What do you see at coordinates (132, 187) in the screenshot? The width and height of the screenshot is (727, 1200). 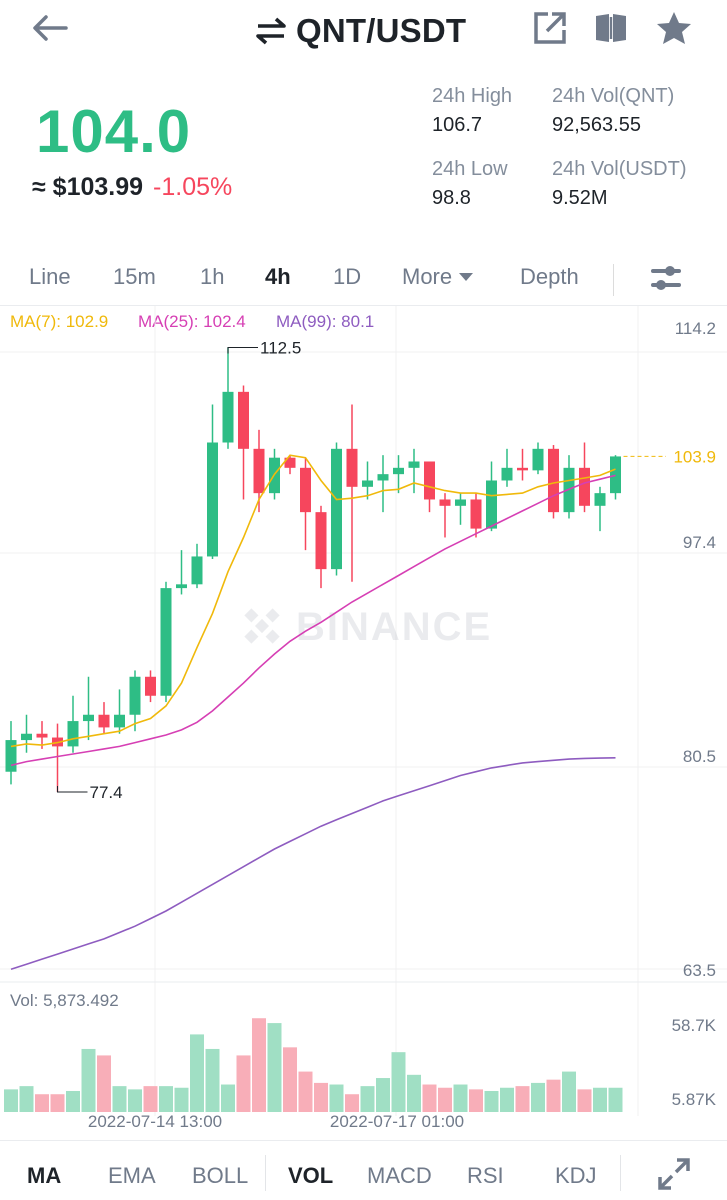 I see `price-summary: ≈ $103.99 -1.05%` at bounding box center [132, 187].